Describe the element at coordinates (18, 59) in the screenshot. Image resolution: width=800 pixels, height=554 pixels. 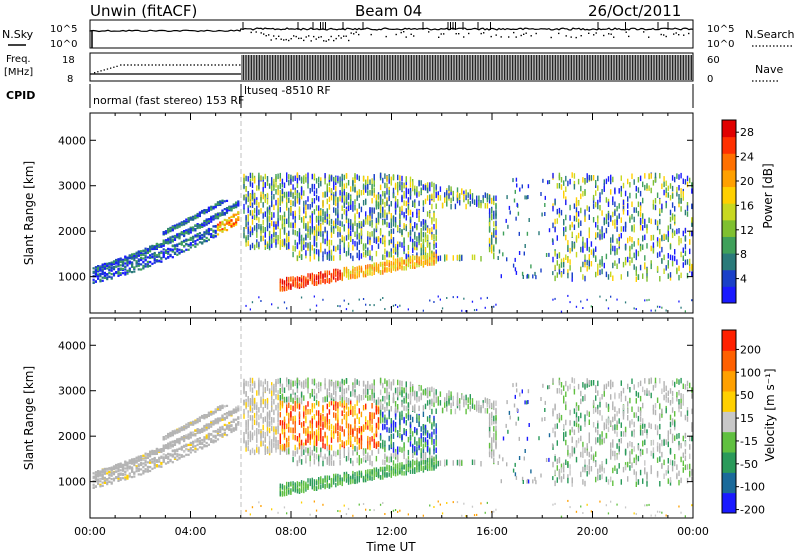
I see `freq-label: Freq.` at that location.